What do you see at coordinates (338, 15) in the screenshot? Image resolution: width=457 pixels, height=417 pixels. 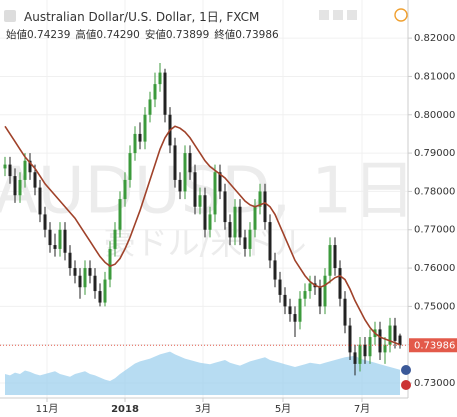 I see `hide-icon` at bounding box center [338, 15].